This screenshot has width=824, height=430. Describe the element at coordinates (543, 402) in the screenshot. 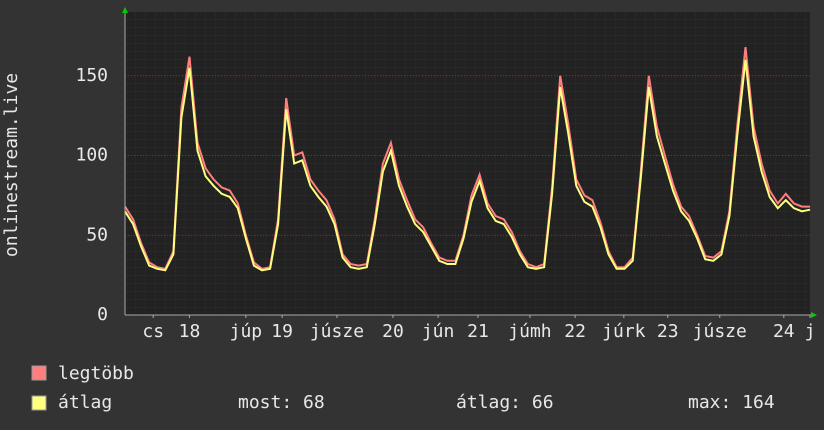

I see `stat-value: 66` at that location.